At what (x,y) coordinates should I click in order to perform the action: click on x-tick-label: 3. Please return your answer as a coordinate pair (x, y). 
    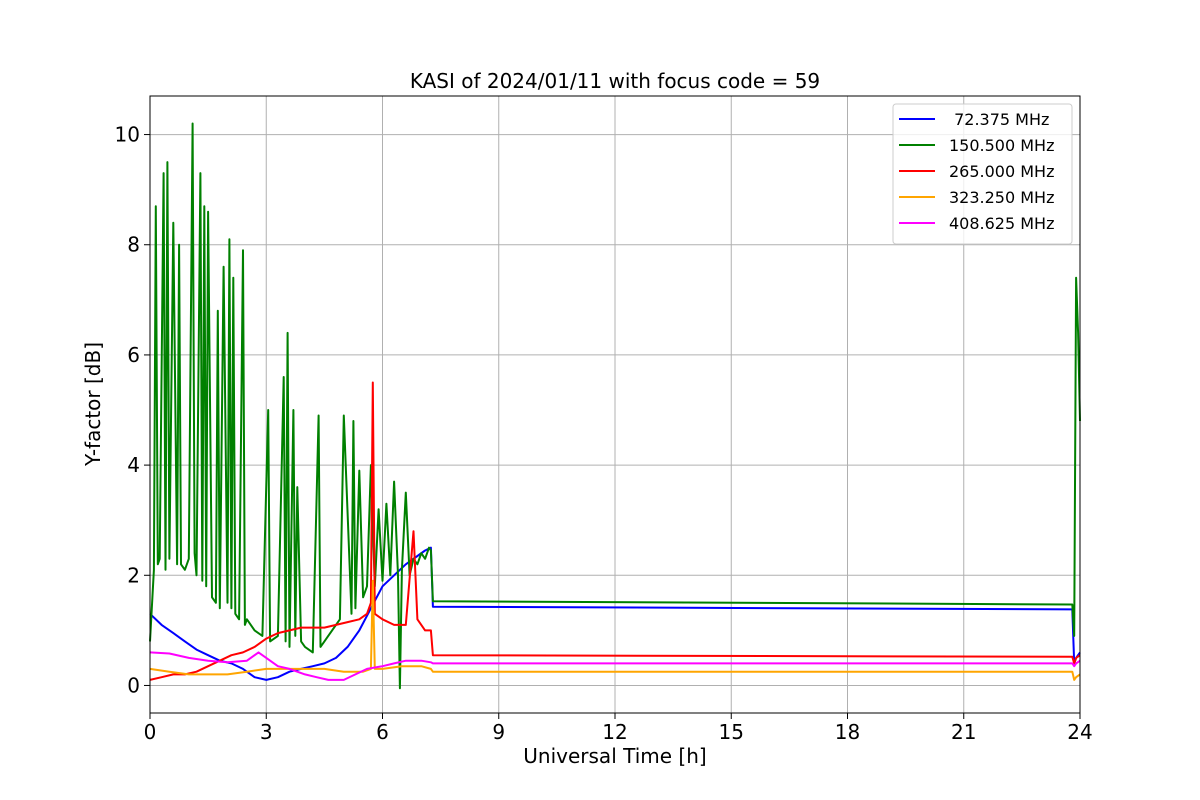
    Looking at the image, I should click on (266, 732).